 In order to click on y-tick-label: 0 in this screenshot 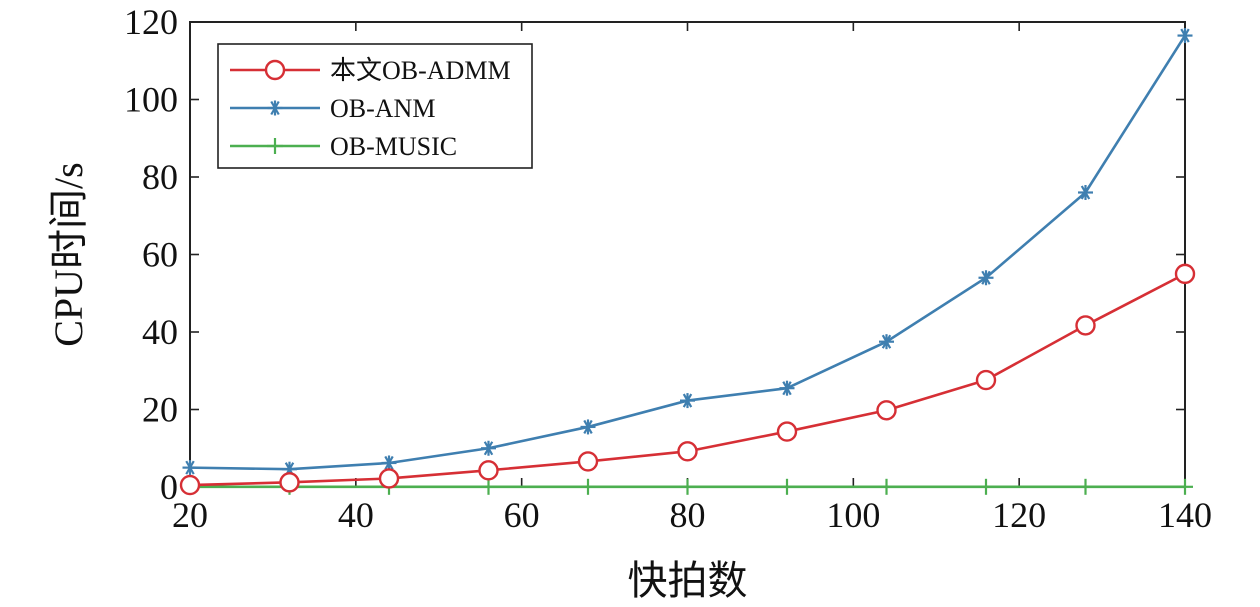, I will do `click(169, 487)`.